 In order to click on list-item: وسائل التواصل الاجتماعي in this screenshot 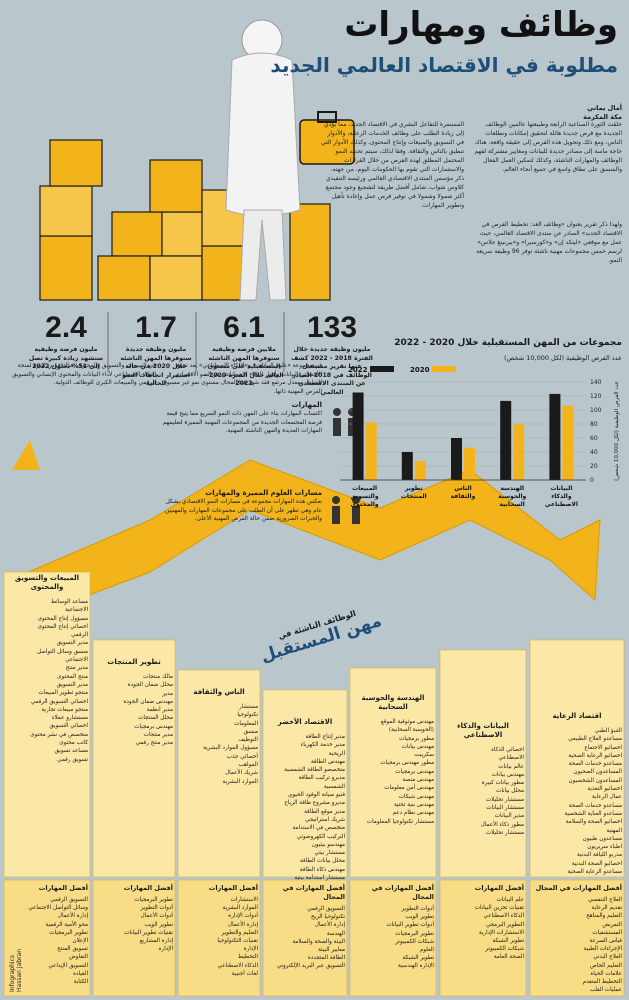, I will do `click(58, 908)`.